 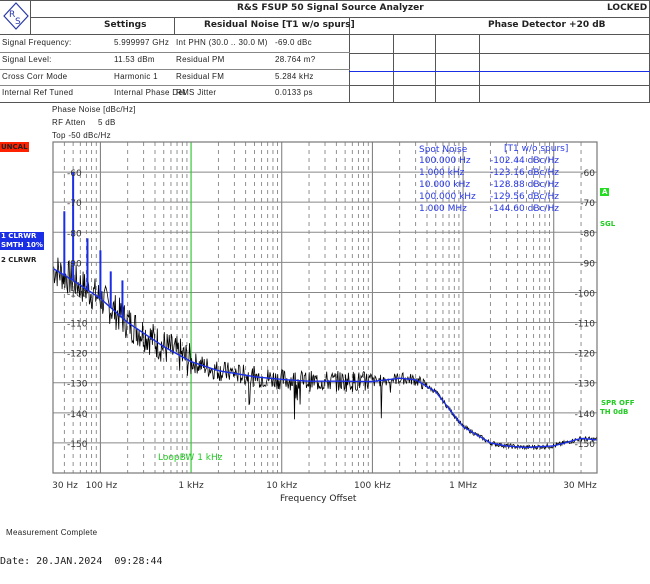 I want to click on x-tick-label: 100 Hz, so click(x=102, y=486).